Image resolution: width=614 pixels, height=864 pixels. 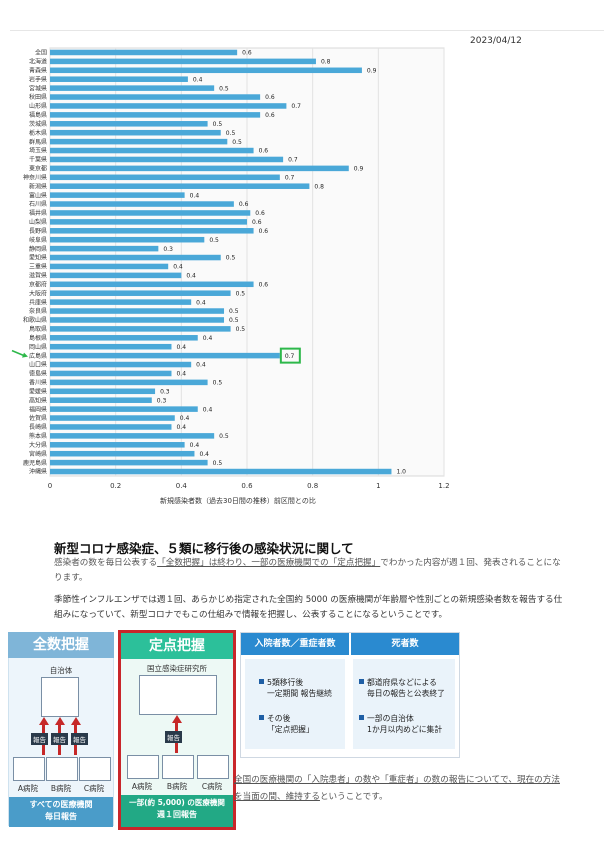 I want to click on y-tick-label: 群馬県, so click(x=38, y=142).